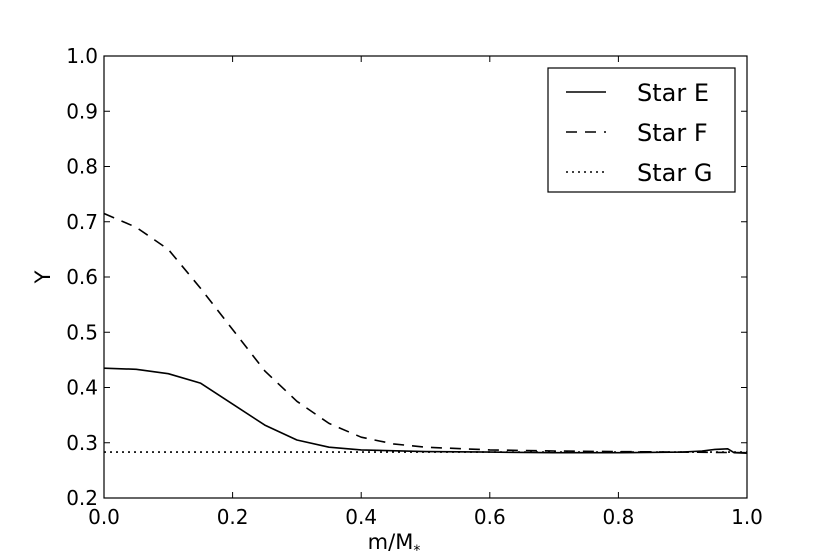 This screenshot has width=830, height=554. I want to click on x-axis-label: m/M*, so click(394, 542).